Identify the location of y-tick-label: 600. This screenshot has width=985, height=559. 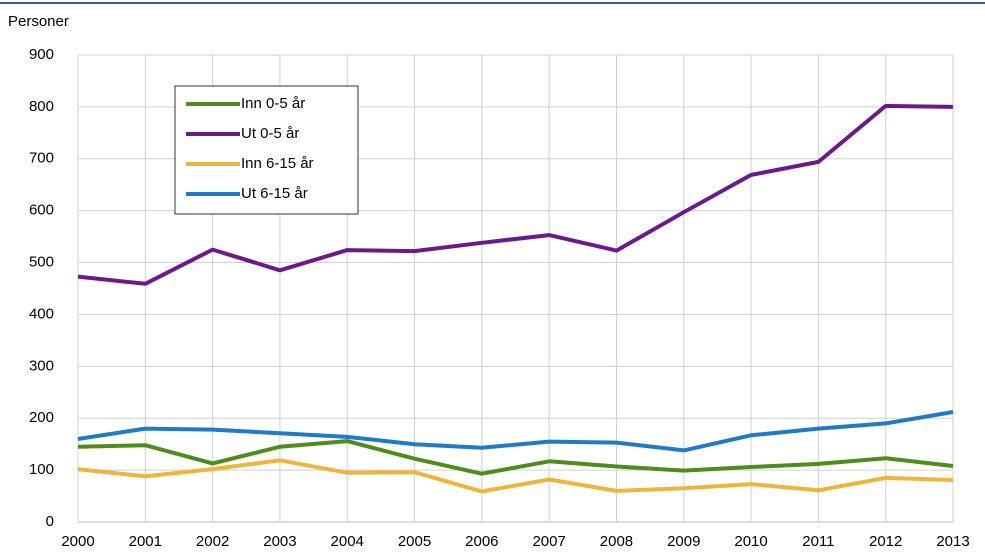
(41, 210).